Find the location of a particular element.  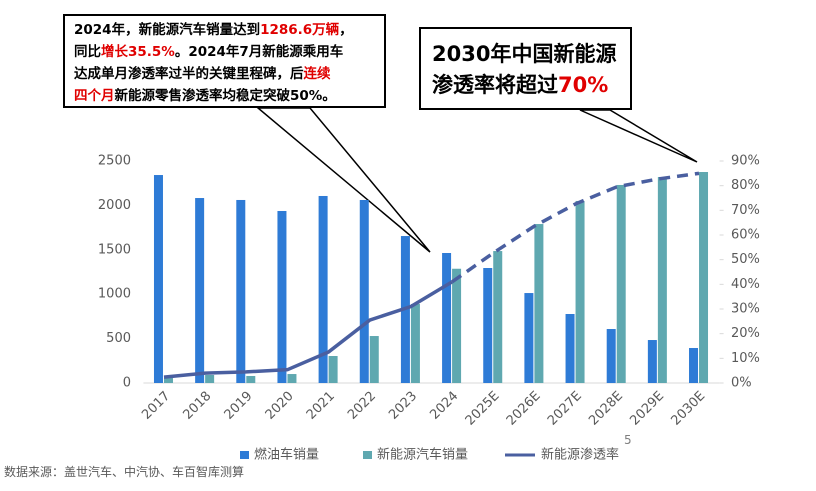

y2-tick-label: 20% is located at coordinates (745, 333).